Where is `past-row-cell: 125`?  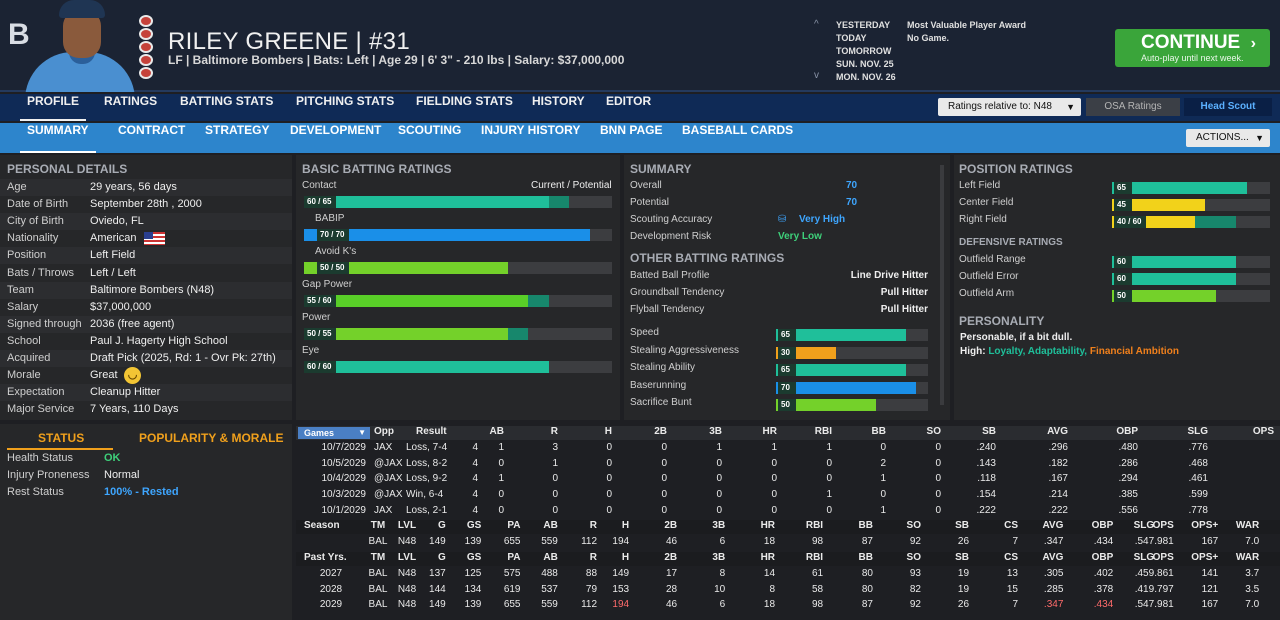
past-row-cell: 125 is located at coordinates (473, 573).